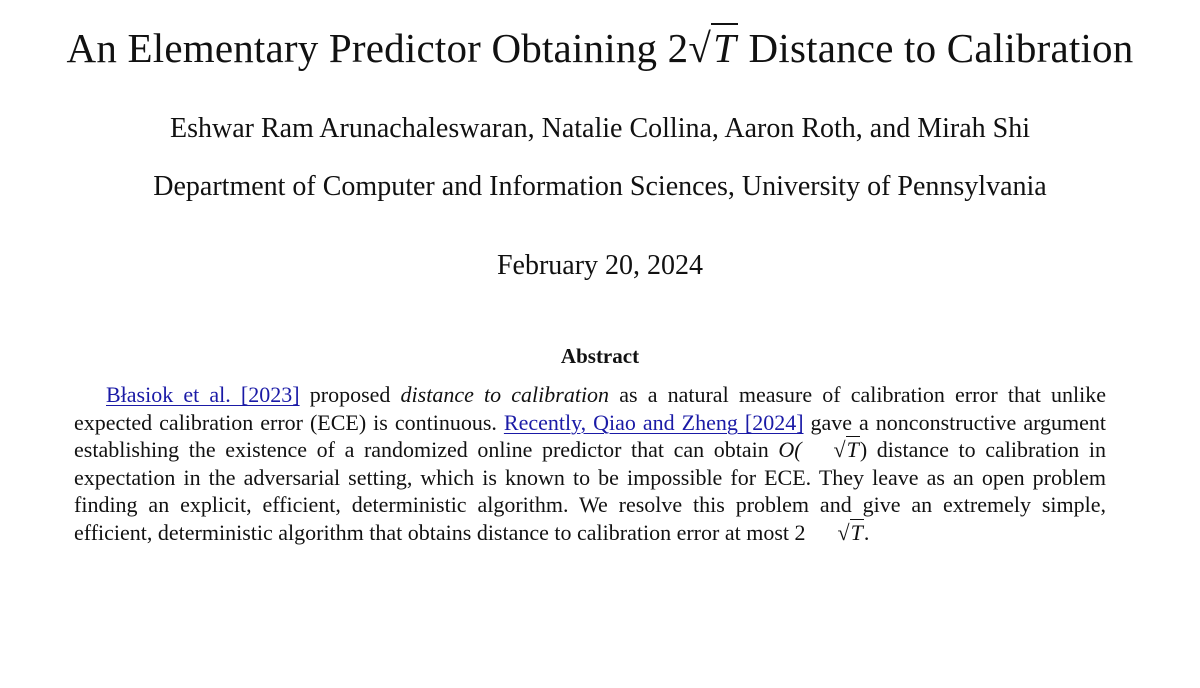 Image resolution: width=1200 pixels, height=688 pixels. Describe the element at coordinates (600, 356) in the screenshot. I see `abstract-heading: Abstract` at that location.